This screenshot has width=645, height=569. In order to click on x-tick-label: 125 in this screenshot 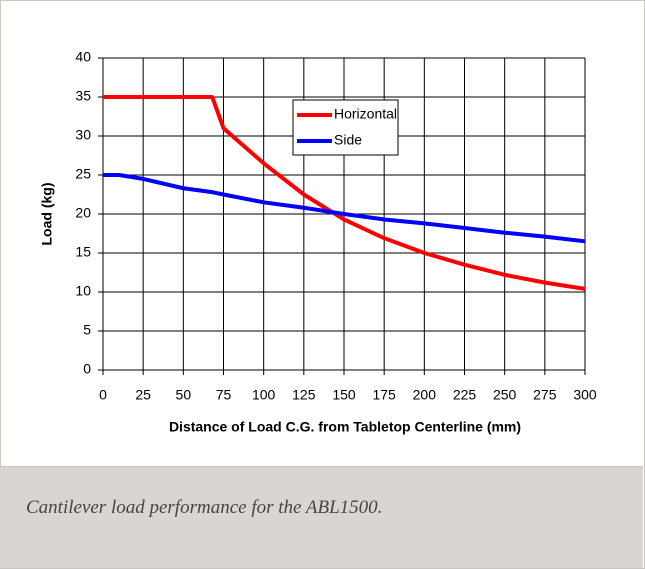, I will do `click(304, 395)`.